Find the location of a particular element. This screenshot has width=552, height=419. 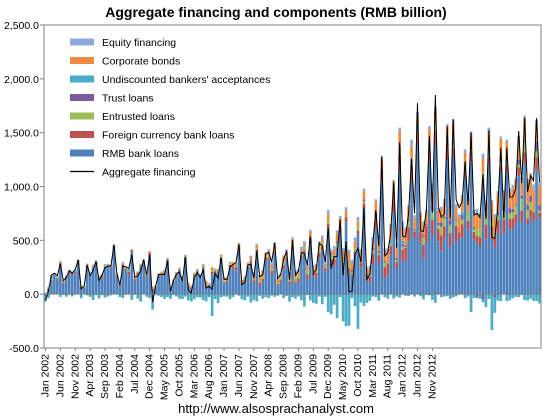

x-tick-label: Jul 2009 is located at coordinates (313, 374).